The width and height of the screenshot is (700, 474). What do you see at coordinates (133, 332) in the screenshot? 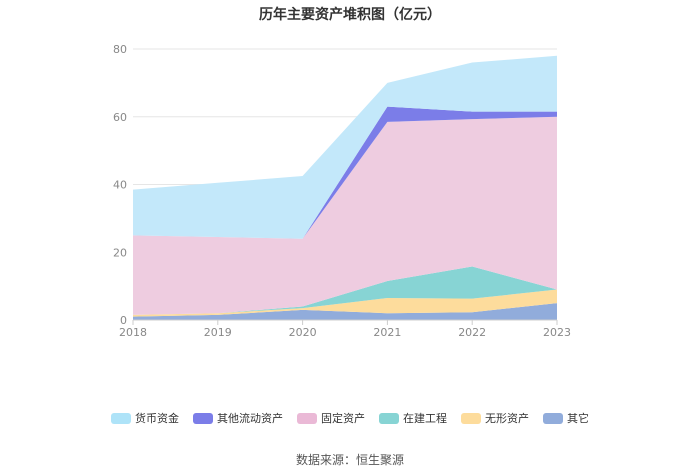
I see `x-tick-label: 2018` at bounding box center [133, 332].